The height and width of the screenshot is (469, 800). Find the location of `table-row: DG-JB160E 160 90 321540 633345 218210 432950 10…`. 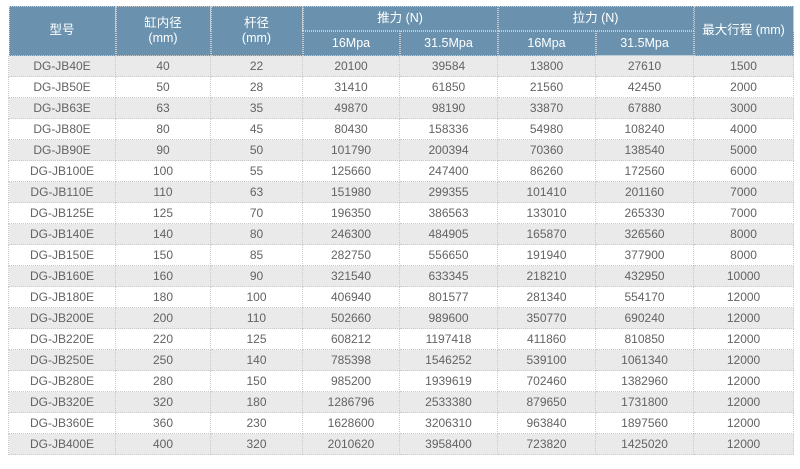

table-row: DG-JB160E 160 90 321540 633345 218210 432950 10… is located at coordinates (401, 276).